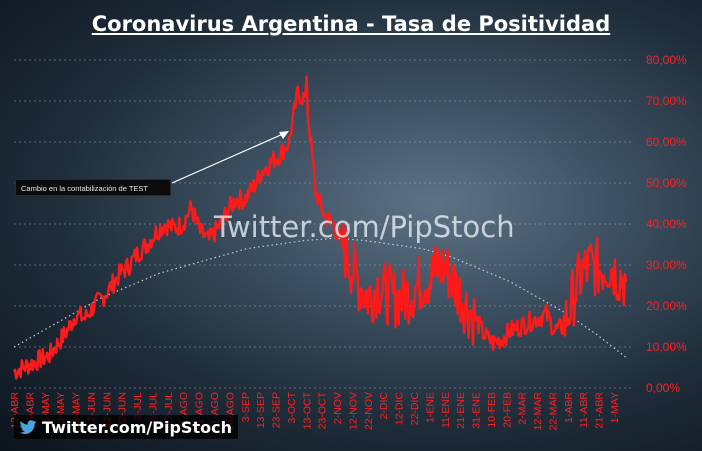 The image size is (702, 451). Describe the element at coordinates (284, 135) in the screenshot. I see `arrow-head` at that location.